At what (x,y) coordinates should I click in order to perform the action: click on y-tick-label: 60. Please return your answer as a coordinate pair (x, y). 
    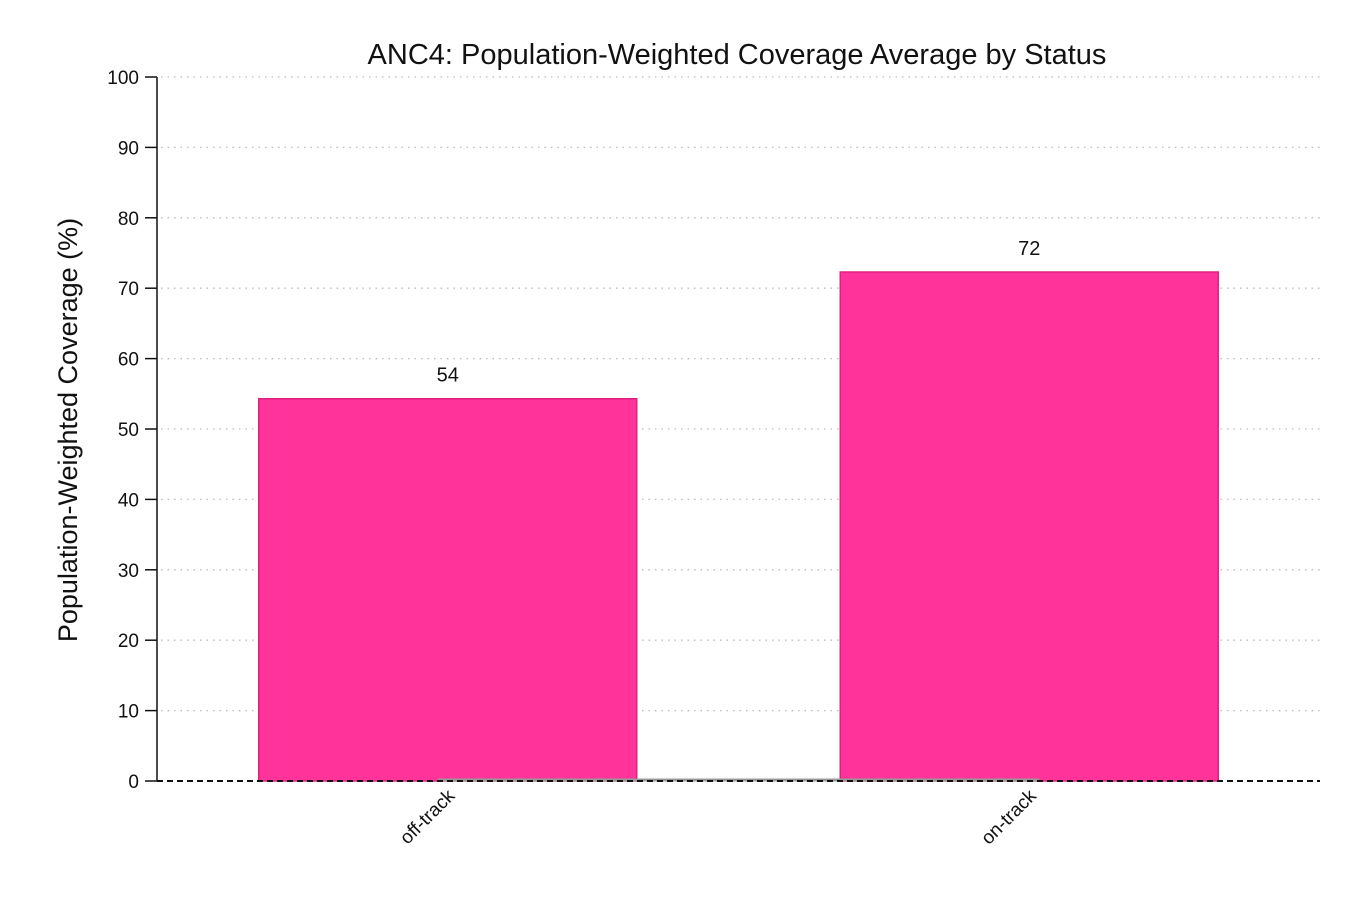
    Looking at the image, I should click on (128, 360).